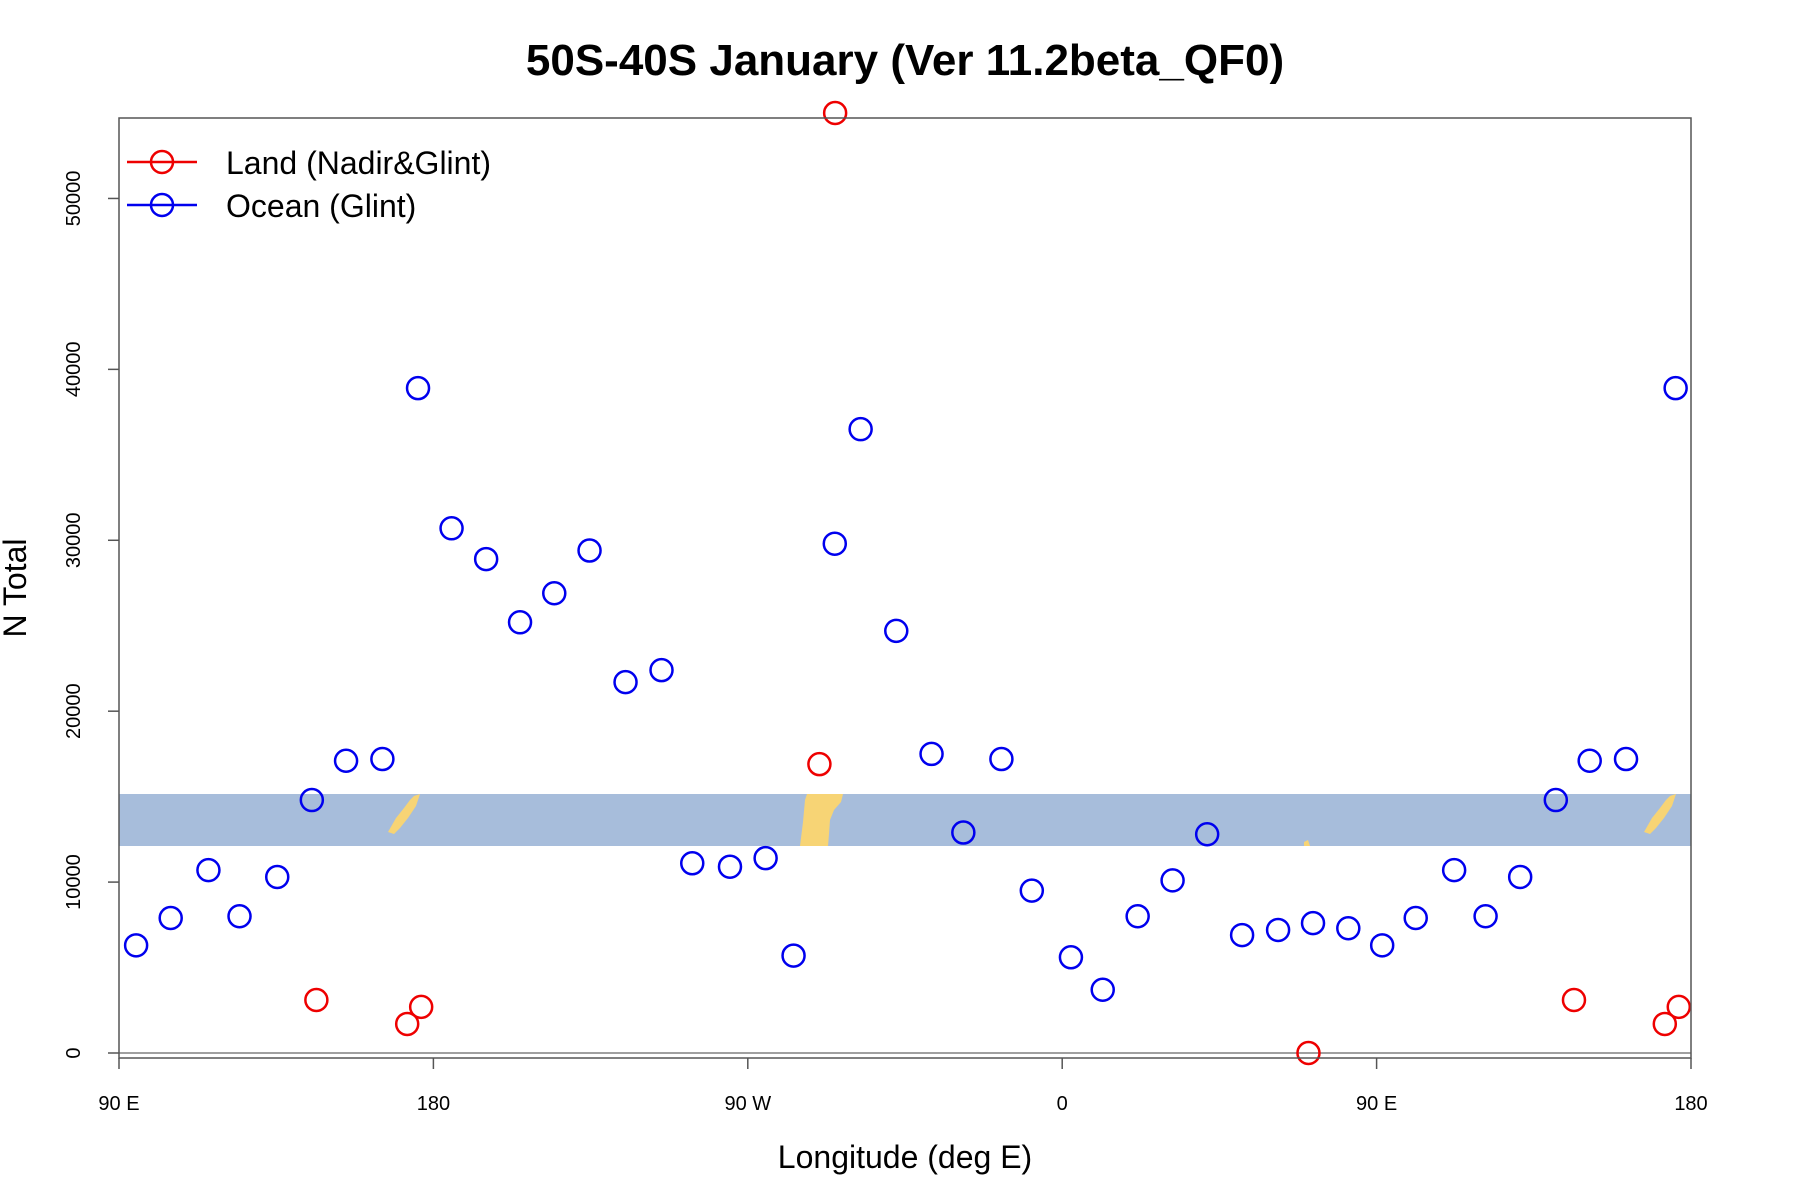 The height and width of the screenshot is (1200, 1800). Describe the element at coordinates (309, 184) in the screenshot. I see `legend: Land (Nadir&Glint) Ocean (Glint)` at that location.